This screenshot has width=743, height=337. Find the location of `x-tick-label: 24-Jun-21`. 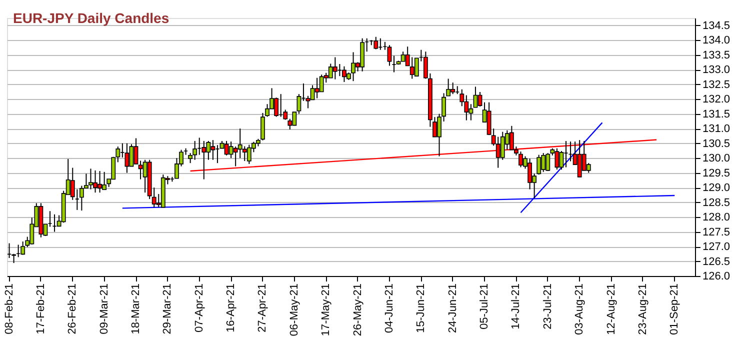

x-tick-label: 24-Jun-21 is located at coordinates (452, 309).